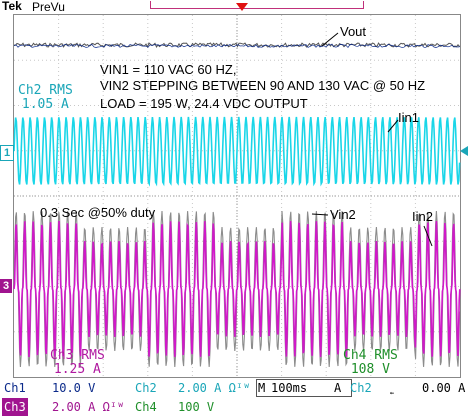 The image size is (474, 418). Describe the element at coordinates (15, 388) in the screenshot. I see `ch1-label: Ch1` at that location.